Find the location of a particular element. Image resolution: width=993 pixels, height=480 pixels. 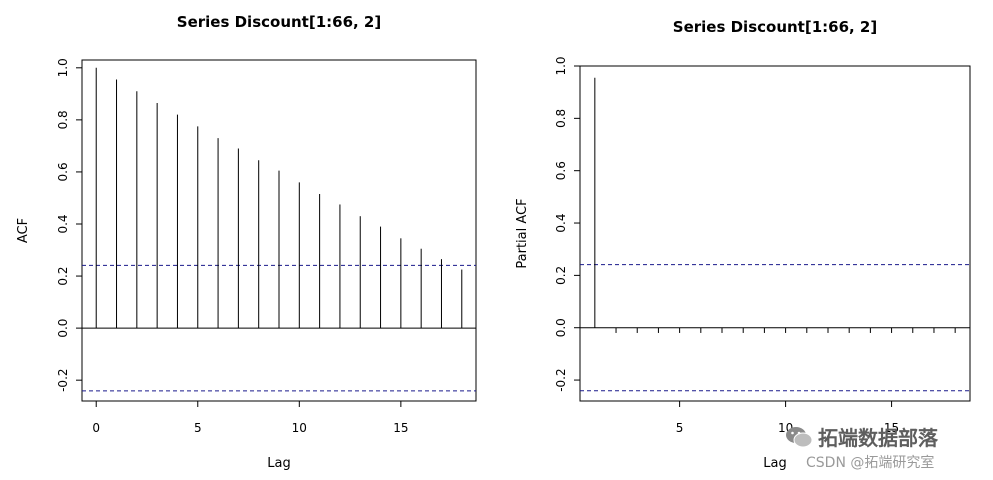

panel-1-y-tick-label-1: 0.0 is located at coordinates (63, 328).